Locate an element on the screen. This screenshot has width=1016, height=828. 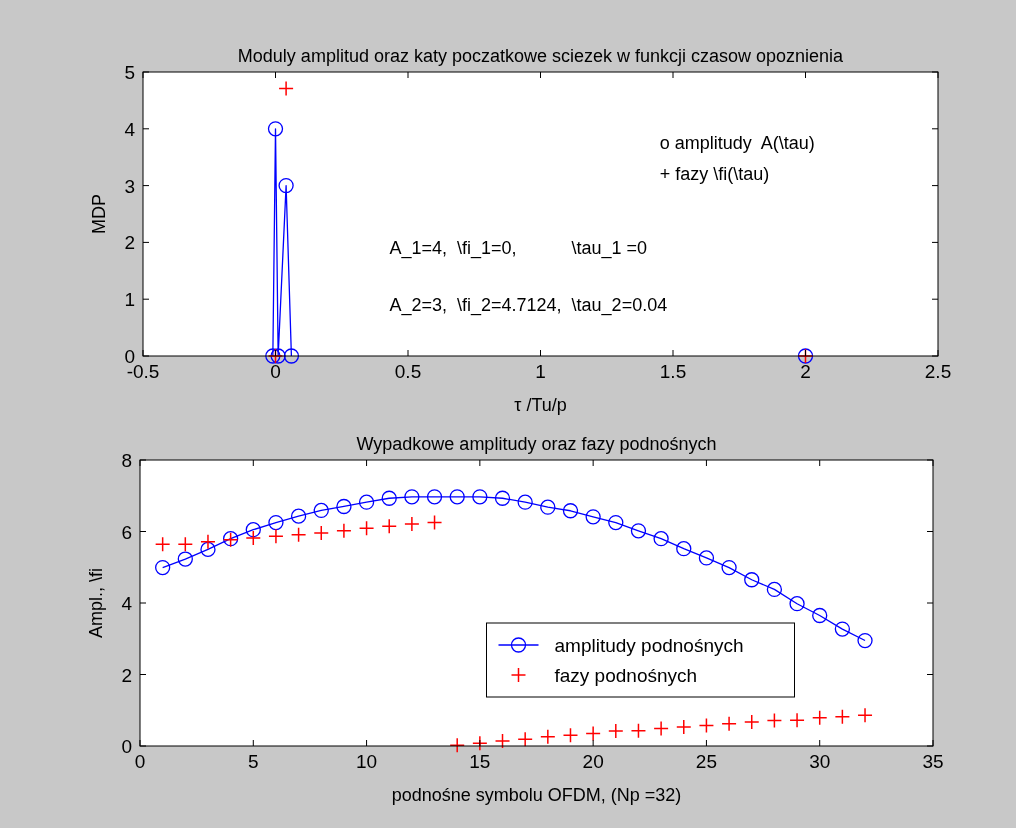
y-tick-label: 3 is located at coordinates (129, 186).